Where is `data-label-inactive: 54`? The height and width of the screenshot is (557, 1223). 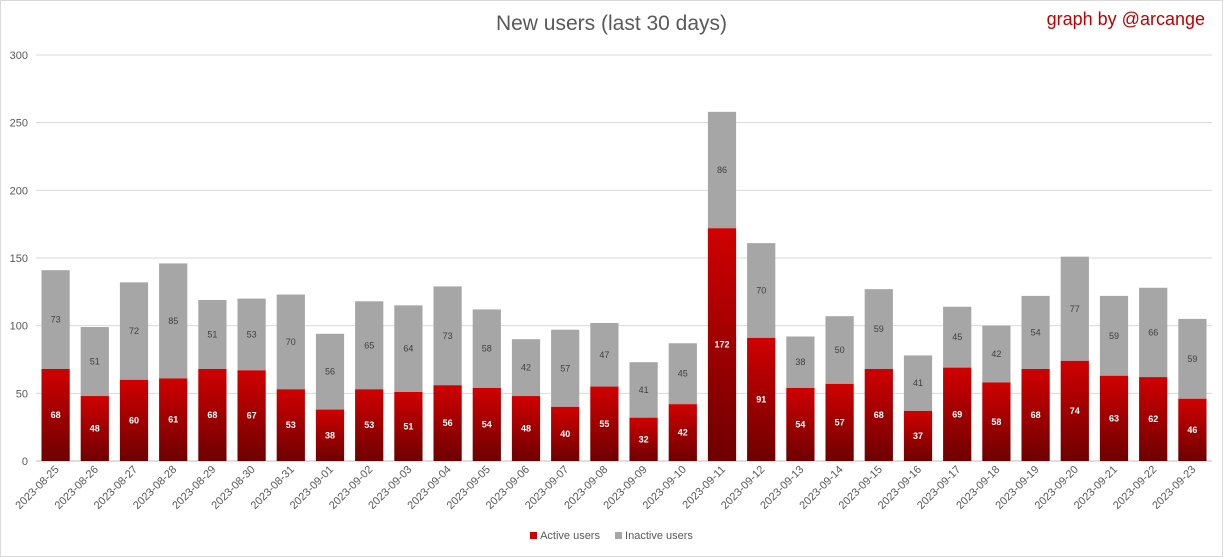
data-label-inactive: 54 is located at coordinates (1036, 332).